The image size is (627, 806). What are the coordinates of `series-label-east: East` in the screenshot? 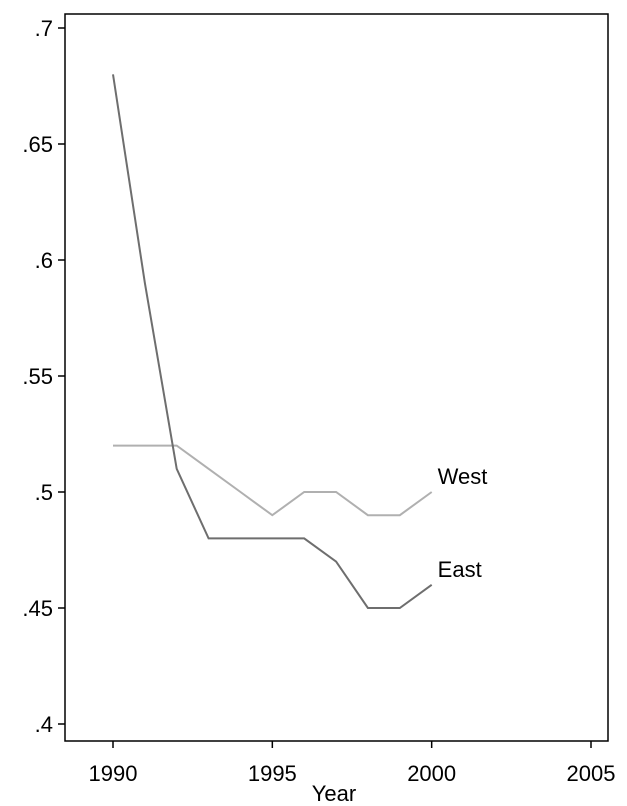 It's located at (460, 569).